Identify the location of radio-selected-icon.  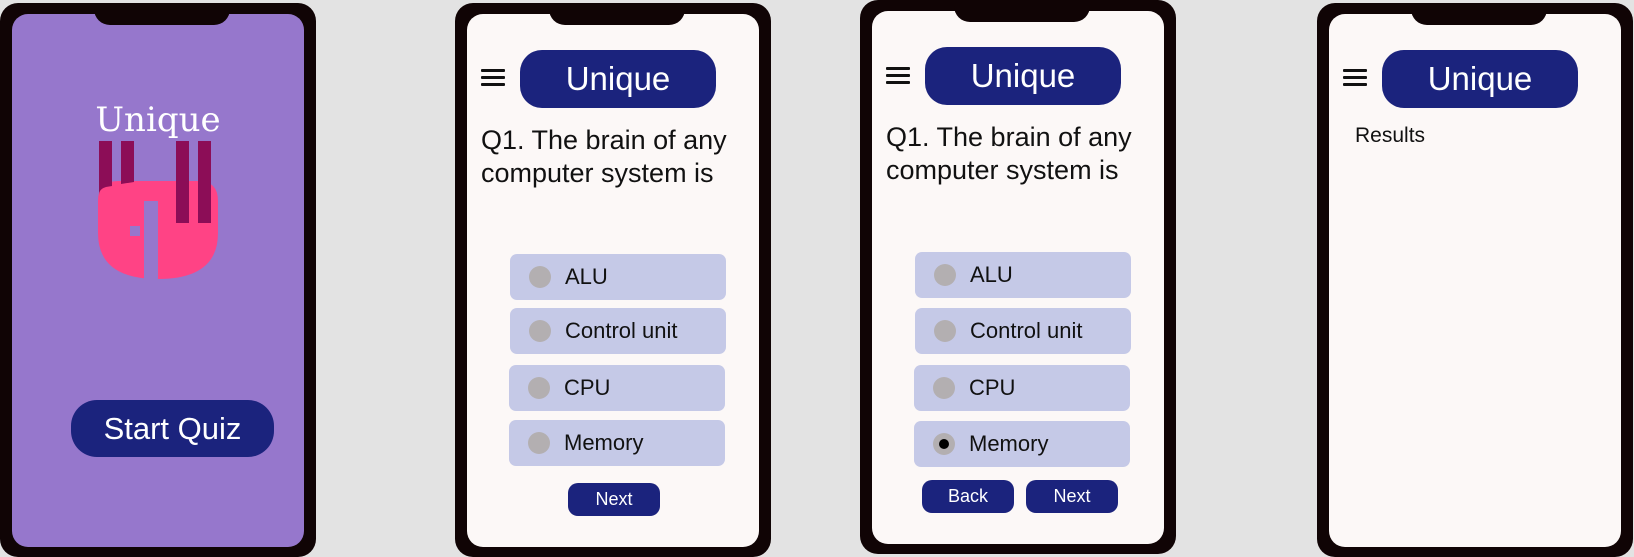
(944, 444).